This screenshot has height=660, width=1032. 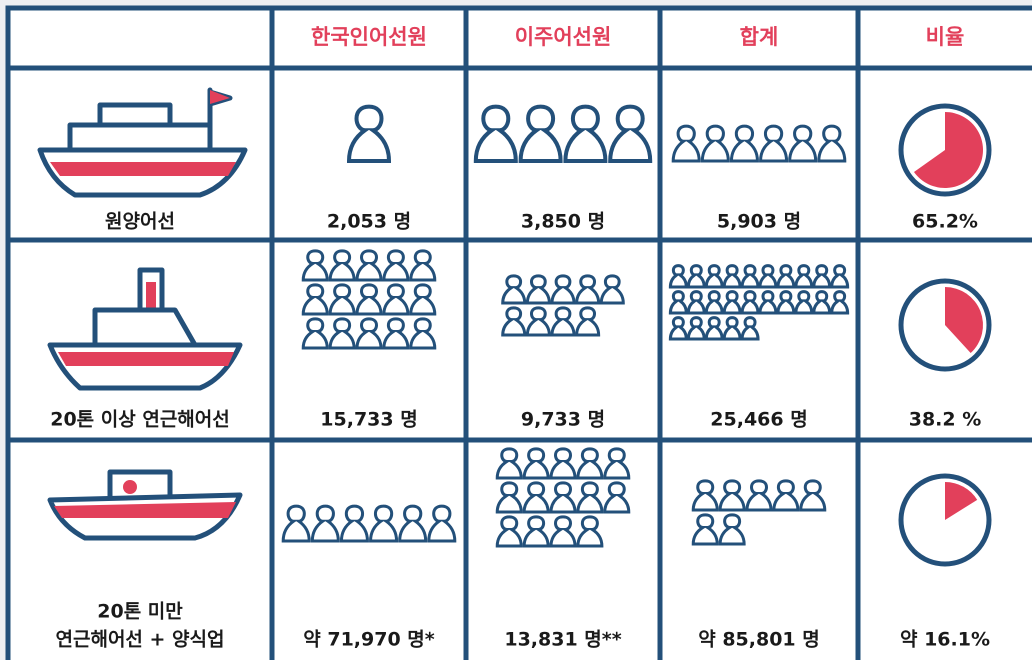 I want to click on count-label: 2,053 명, so click(x=369, y=222).